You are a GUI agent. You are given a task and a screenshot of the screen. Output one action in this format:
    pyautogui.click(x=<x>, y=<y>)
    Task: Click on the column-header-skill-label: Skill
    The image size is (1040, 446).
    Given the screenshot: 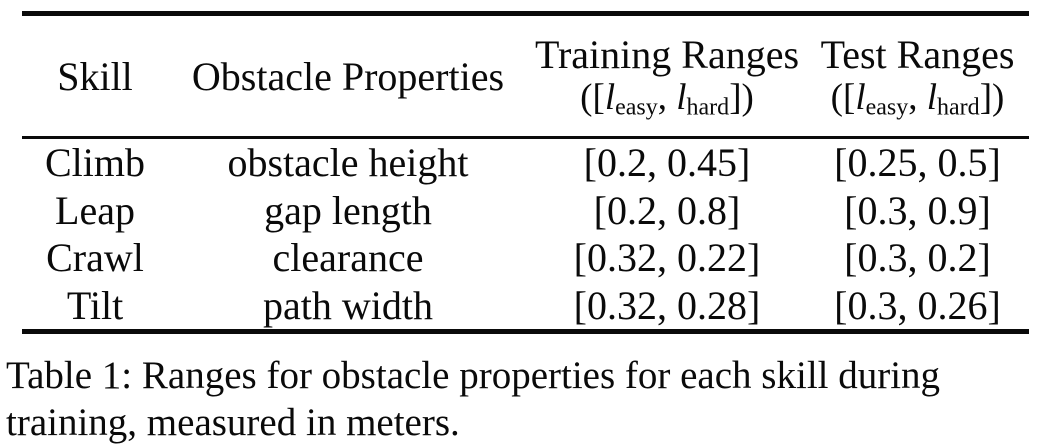 What is the action you would take?
    pyautogui.click(x=95, y=76)
    